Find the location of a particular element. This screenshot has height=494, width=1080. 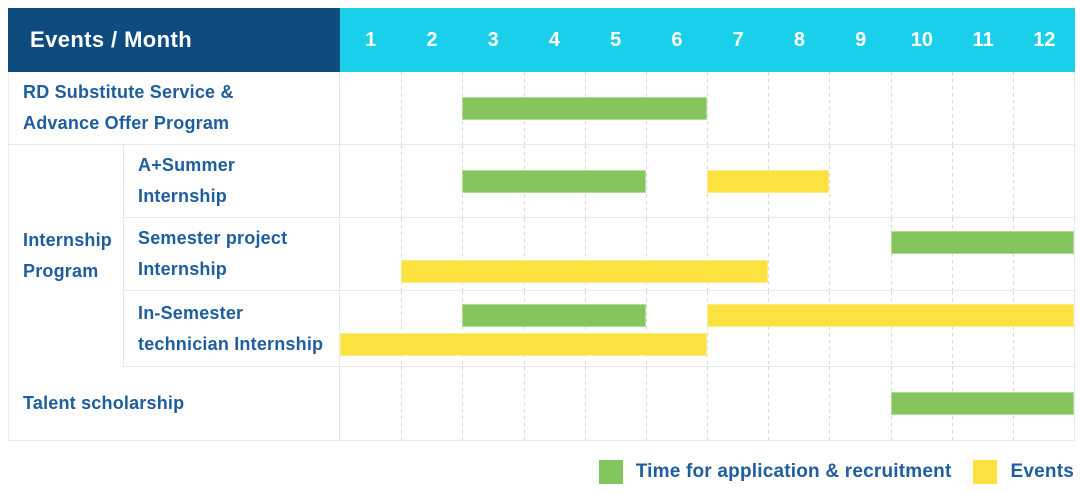

month-header-12: 12 is located at coordinates (1044, 39).